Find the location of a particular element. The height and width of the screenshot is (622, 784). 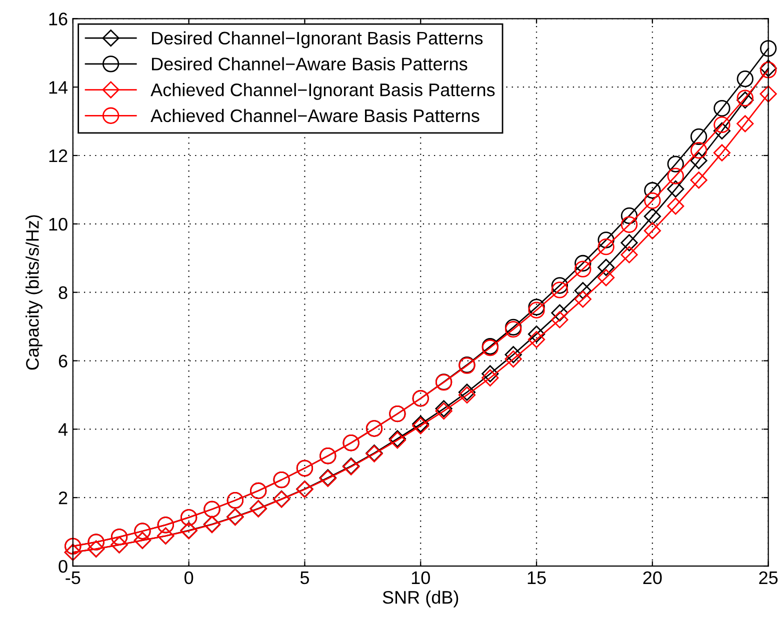

y-tick-label: 8 is located at coordinates (63, 293).